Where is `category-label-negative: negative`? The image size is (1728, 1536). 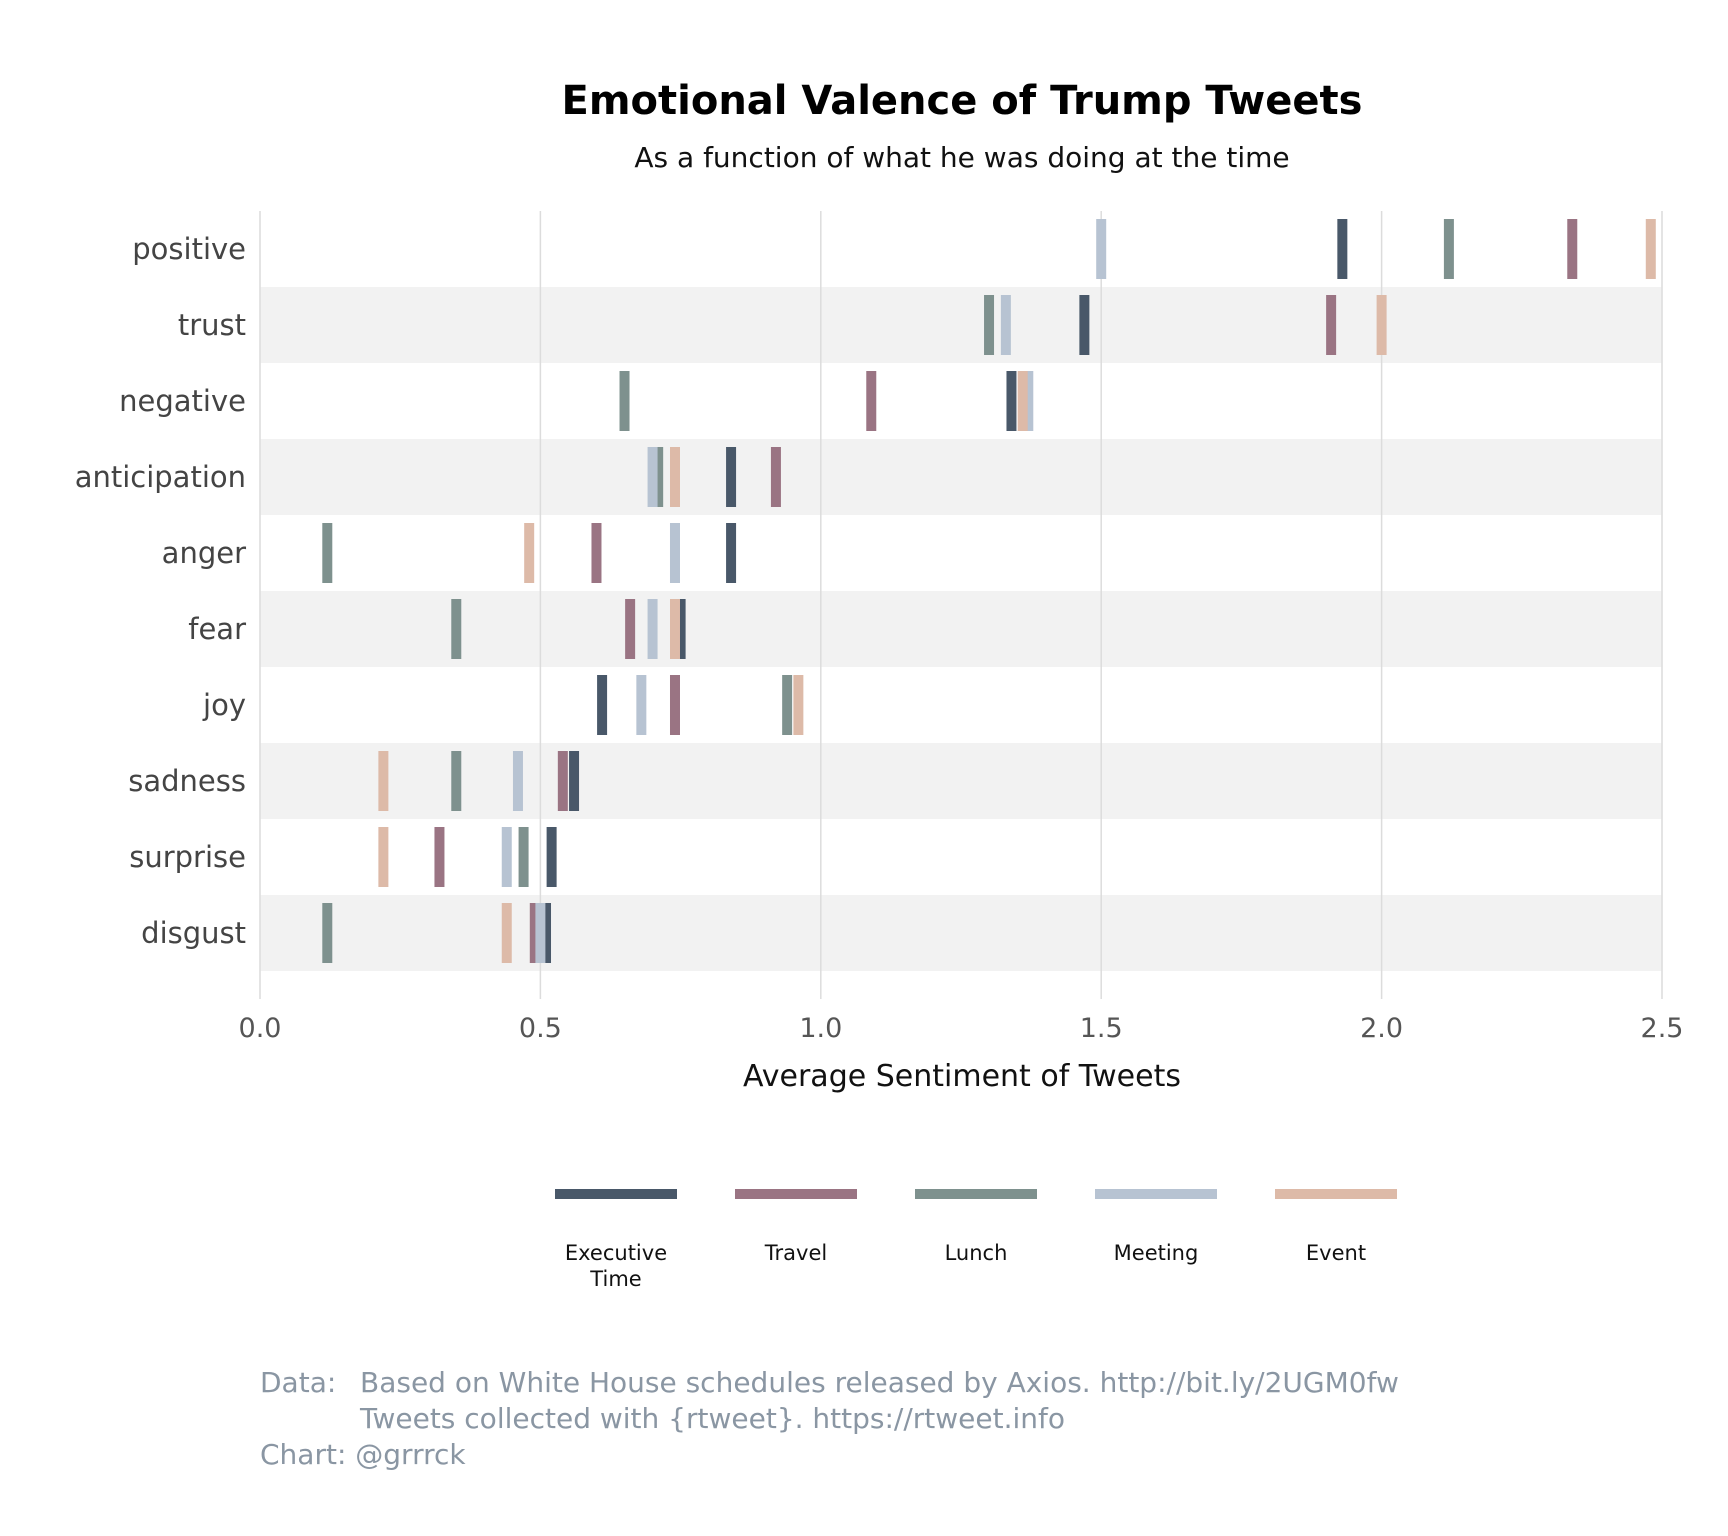
category-label-negative: negative is located at coordinates (182, 401).